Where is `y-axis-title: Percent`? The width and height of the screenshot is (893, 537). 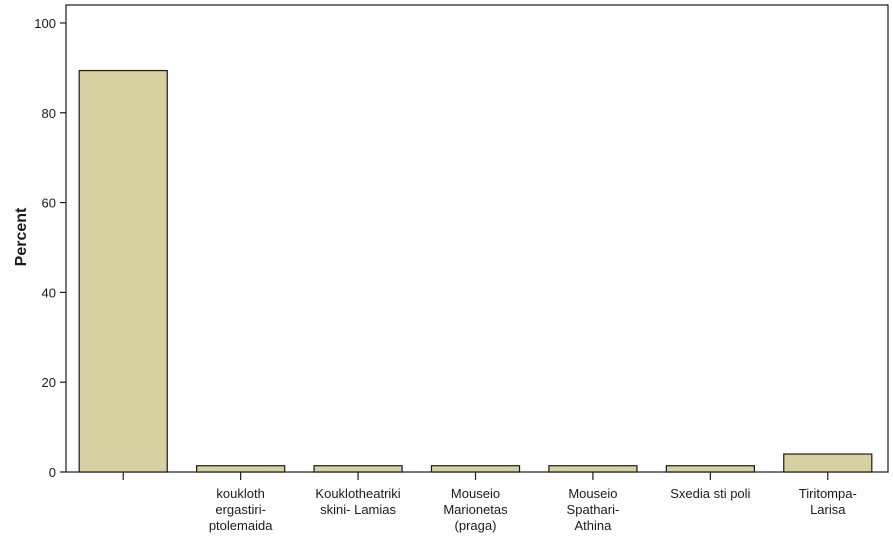
y-axis-title: Percent is located at coordinates (21, 236).